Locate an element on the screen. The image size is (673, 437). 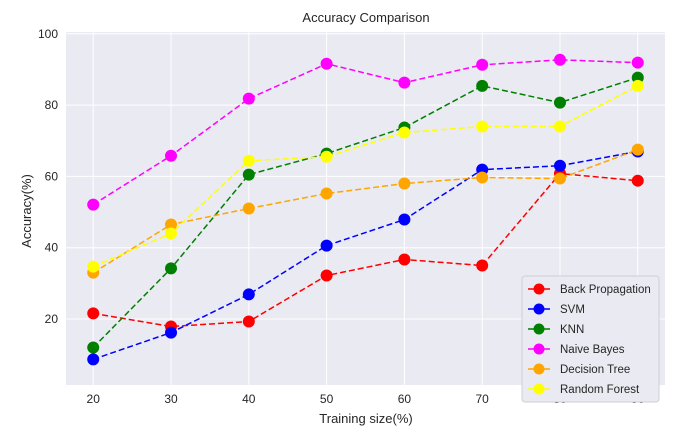
legend-item: Back Propagation is located at coordinates (589, 289).